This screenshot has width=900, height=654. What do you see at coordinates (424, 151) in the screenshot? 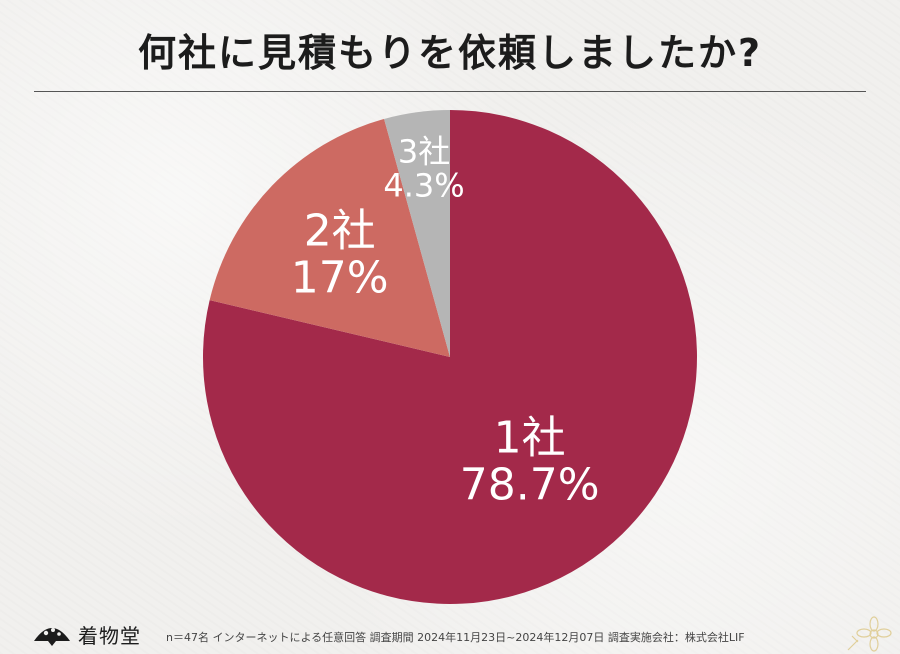
I see `slice-category-label: 3社` at bounding box center [424, 151].